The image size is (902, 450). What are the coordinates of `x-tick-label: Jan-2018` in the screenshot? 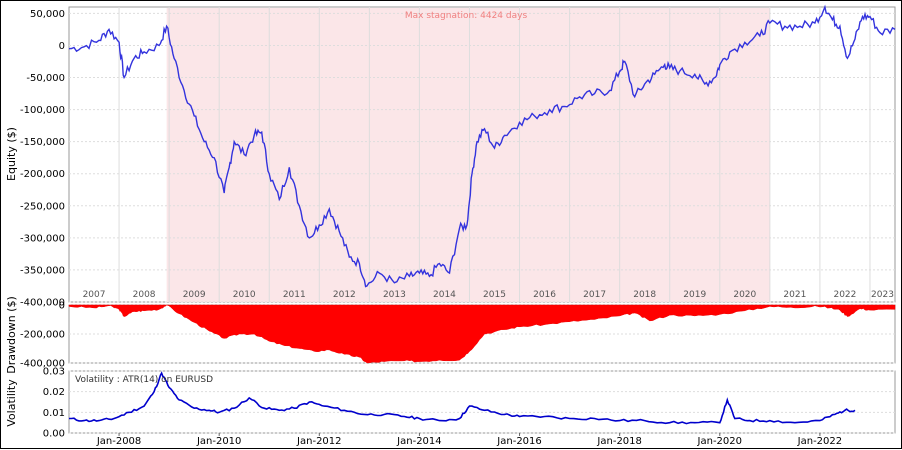 It's located at (618, 441).